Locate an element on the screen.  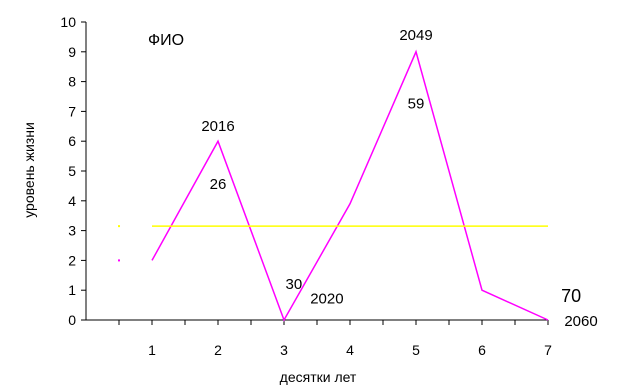
y-tick-label: 8 is located at coordinates (72, 82).